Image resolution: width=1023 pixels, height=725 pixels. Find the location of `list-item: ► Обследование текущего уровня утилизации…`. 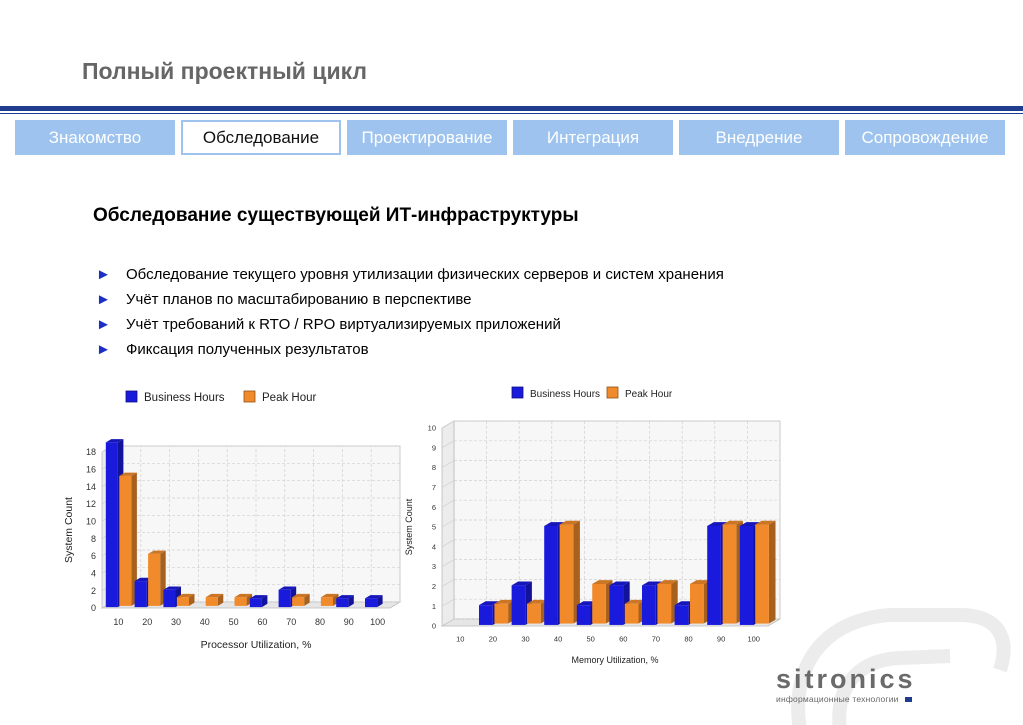

list-item: ► Обследование текущего уровня утилизации… is located at coordinates (410, 274).